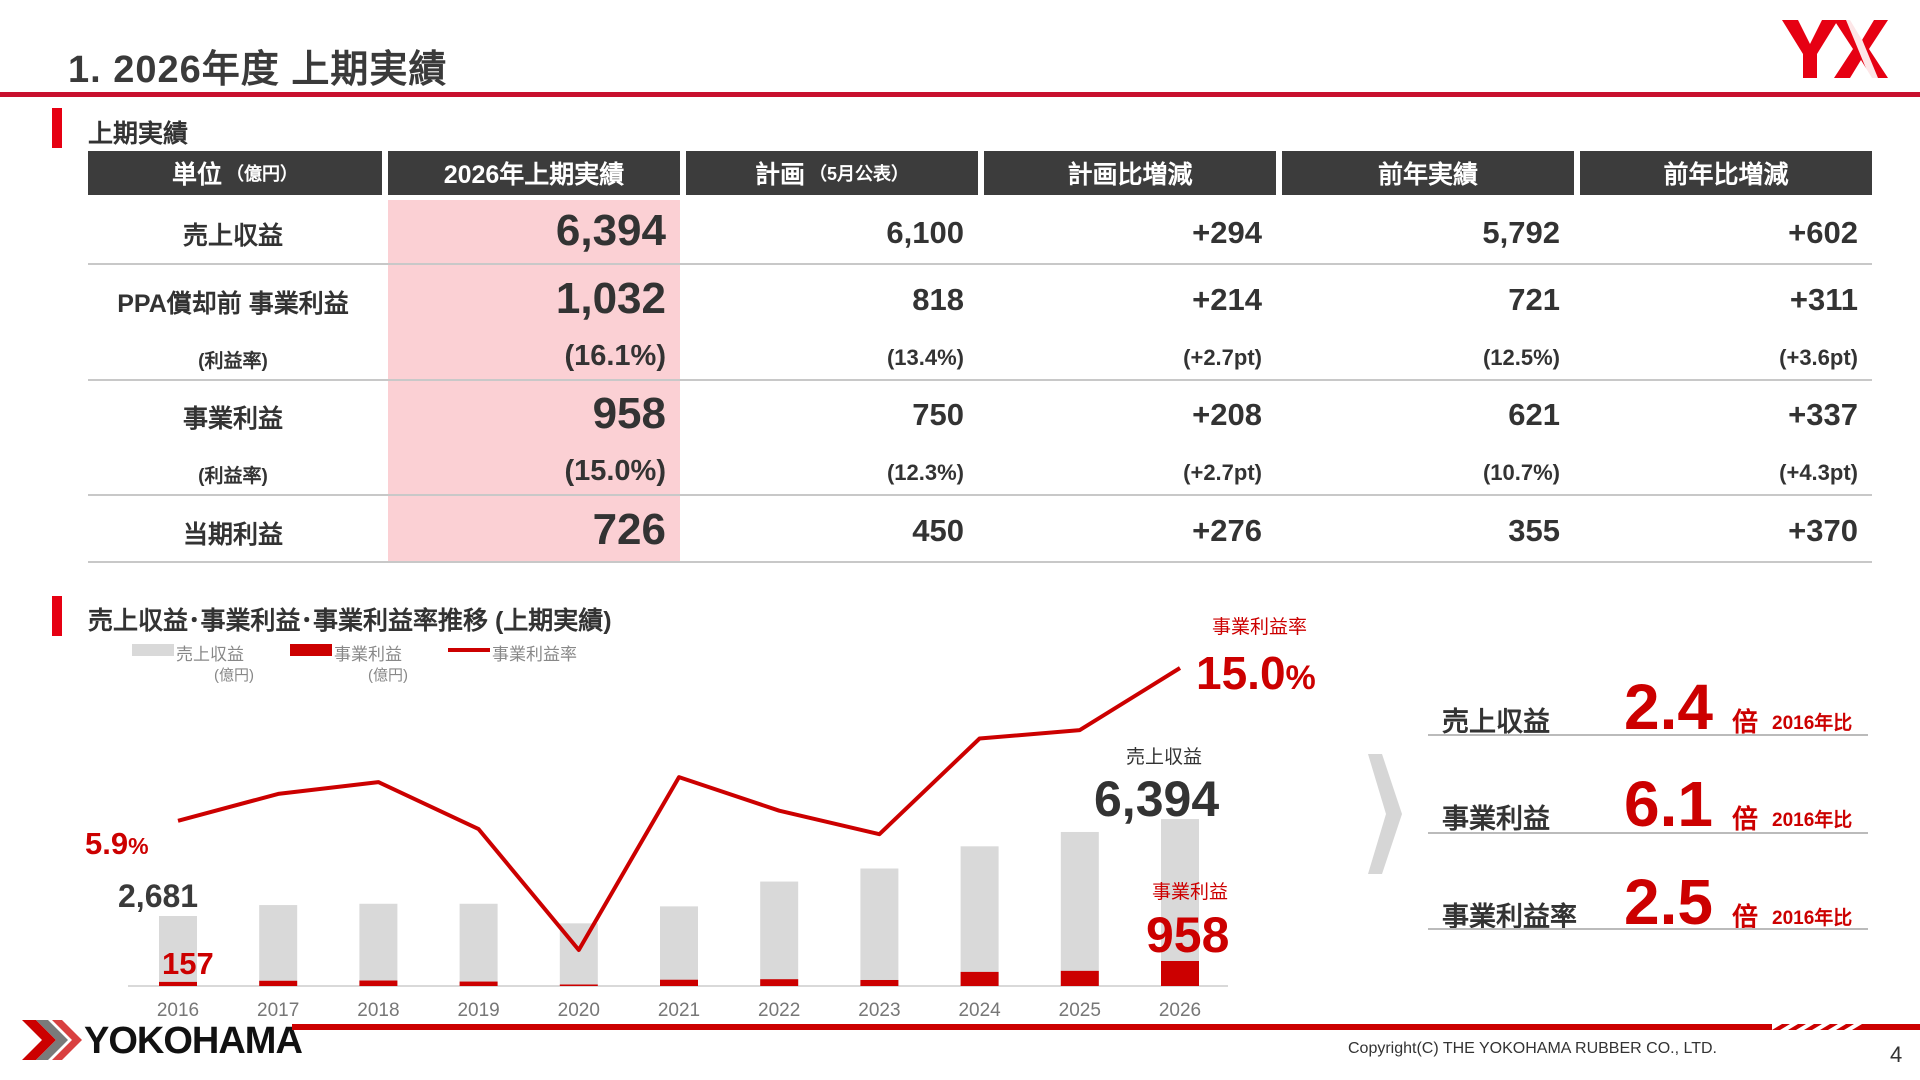 The width and height of the screenshot is (1920, 1080). I want to click on table-cell: 818, so click(938, 299).